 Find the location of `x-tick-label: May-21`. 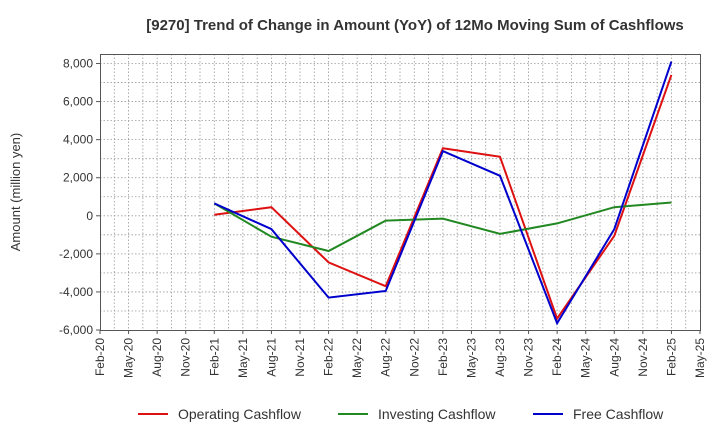

x-tick-label: May-21 is located at coordinates (243, 358).